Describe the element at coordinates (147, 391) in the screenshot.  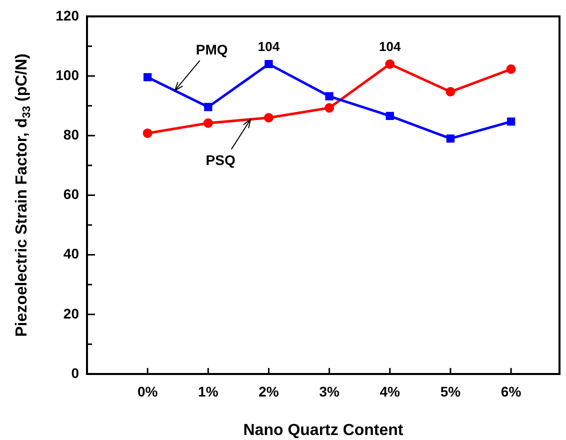
I see `x-tick-label: 0%` at that location.